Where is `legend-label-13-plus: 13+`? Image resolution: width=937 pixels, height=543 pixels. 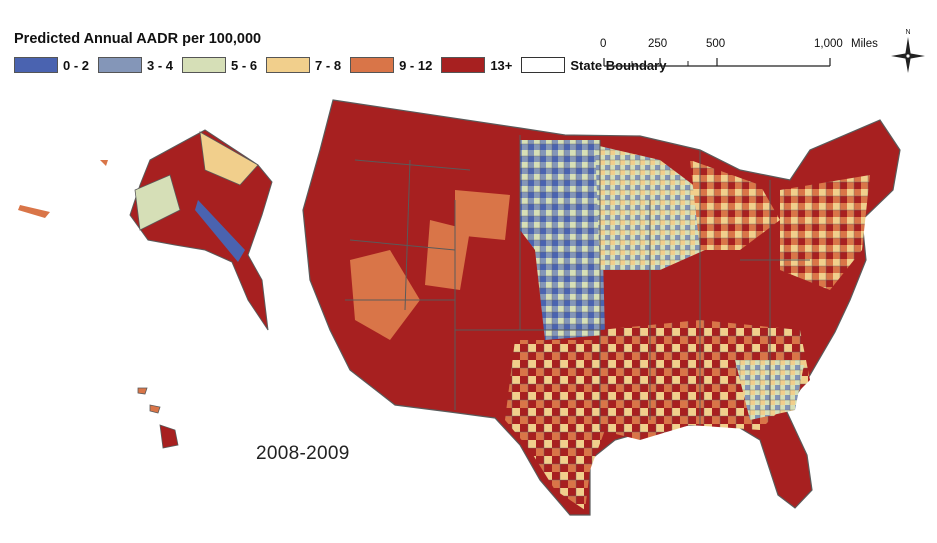
legend-label-13-plus: 13+ is located at coordinates (501, 65).